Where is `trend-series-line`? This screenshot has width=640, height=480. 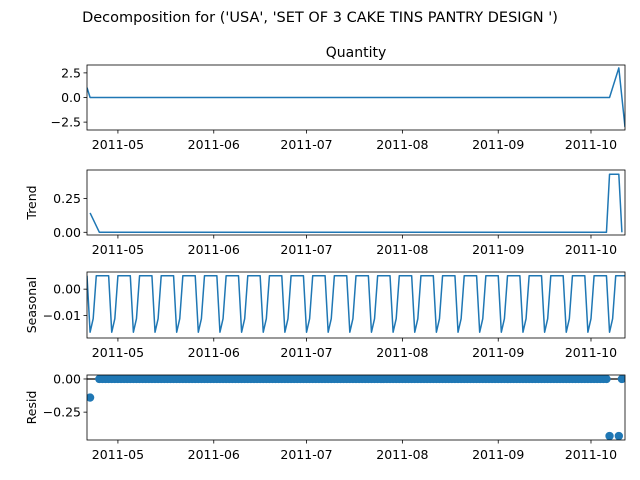
trend-series-line is located at coordinates (356, 203).